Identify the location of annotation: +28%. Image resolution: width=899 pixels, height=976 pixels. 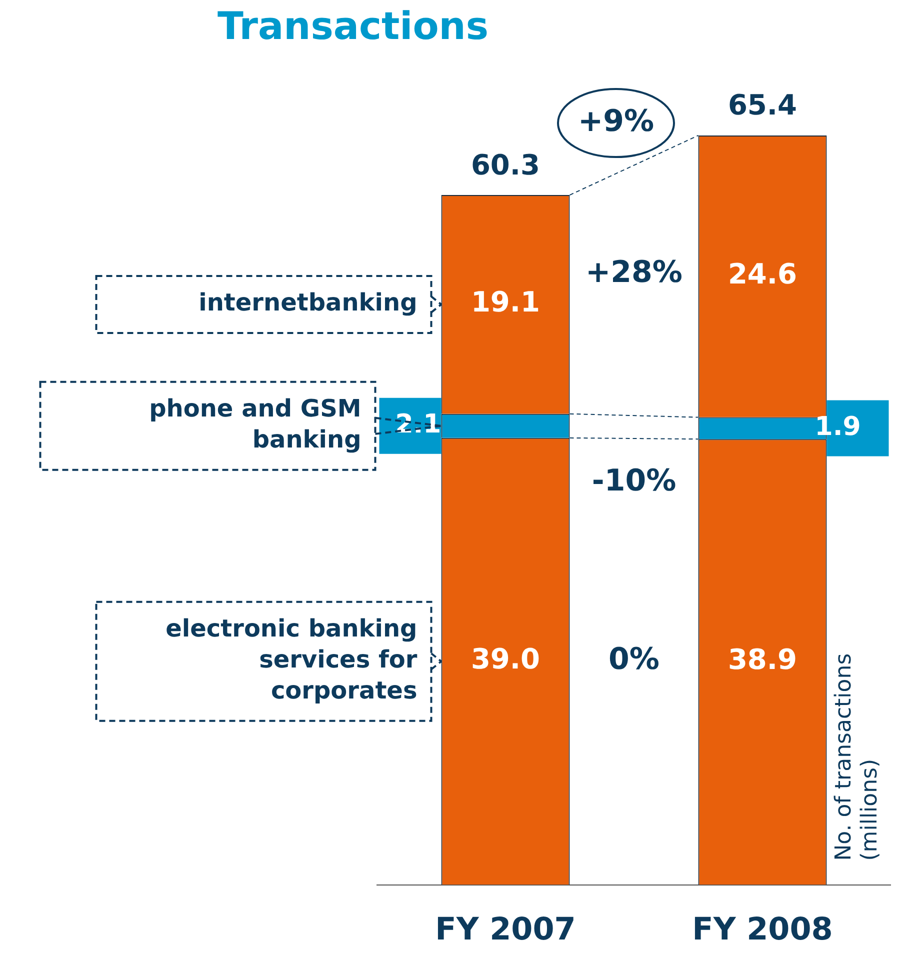
(634, 272).